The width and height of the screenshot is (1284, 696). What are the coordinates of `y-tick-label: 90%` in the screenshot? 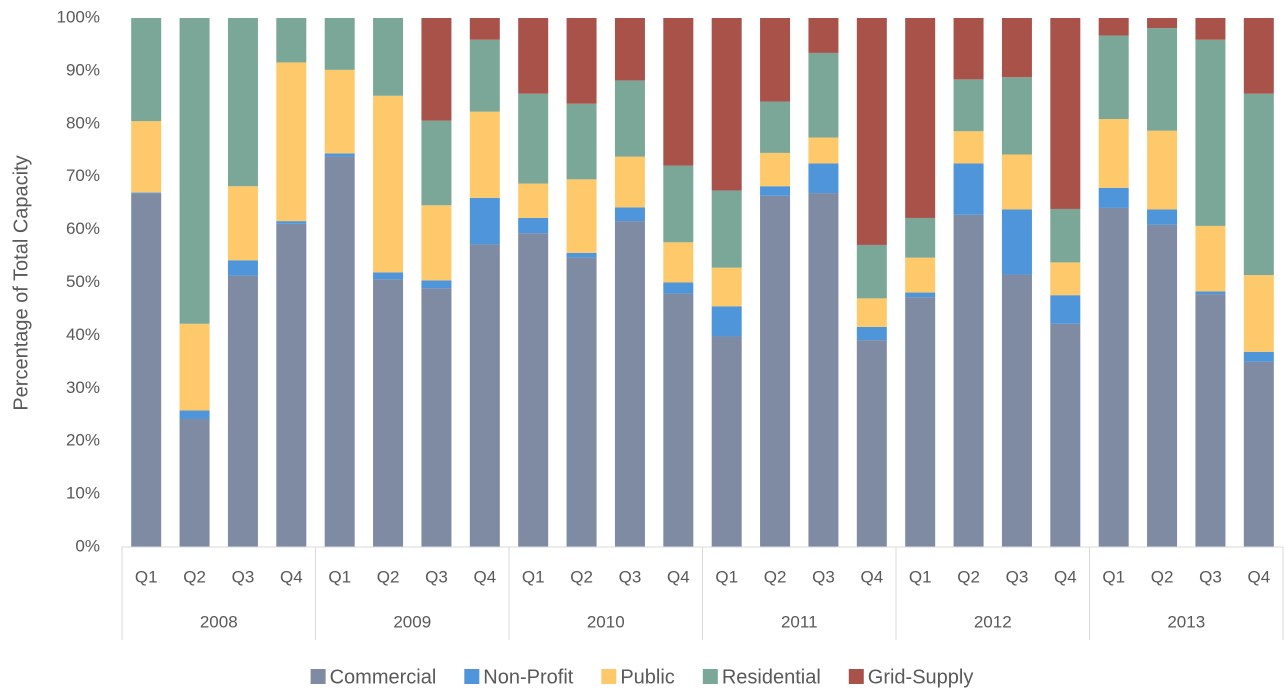 It's located at (83, 69).